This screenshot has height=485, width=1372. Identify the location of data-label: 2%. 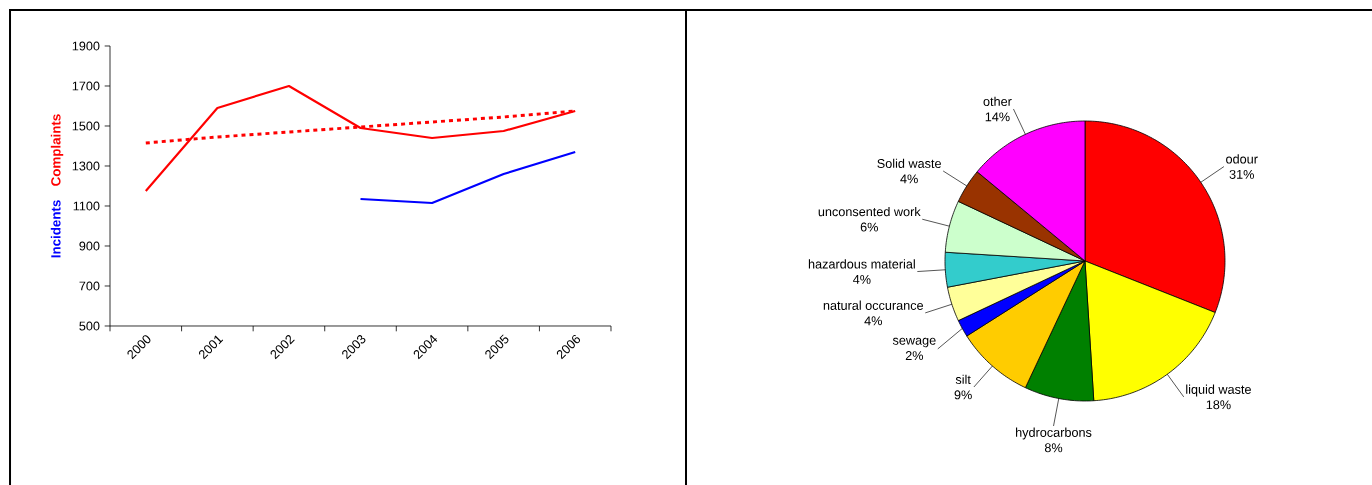
(914, 356).